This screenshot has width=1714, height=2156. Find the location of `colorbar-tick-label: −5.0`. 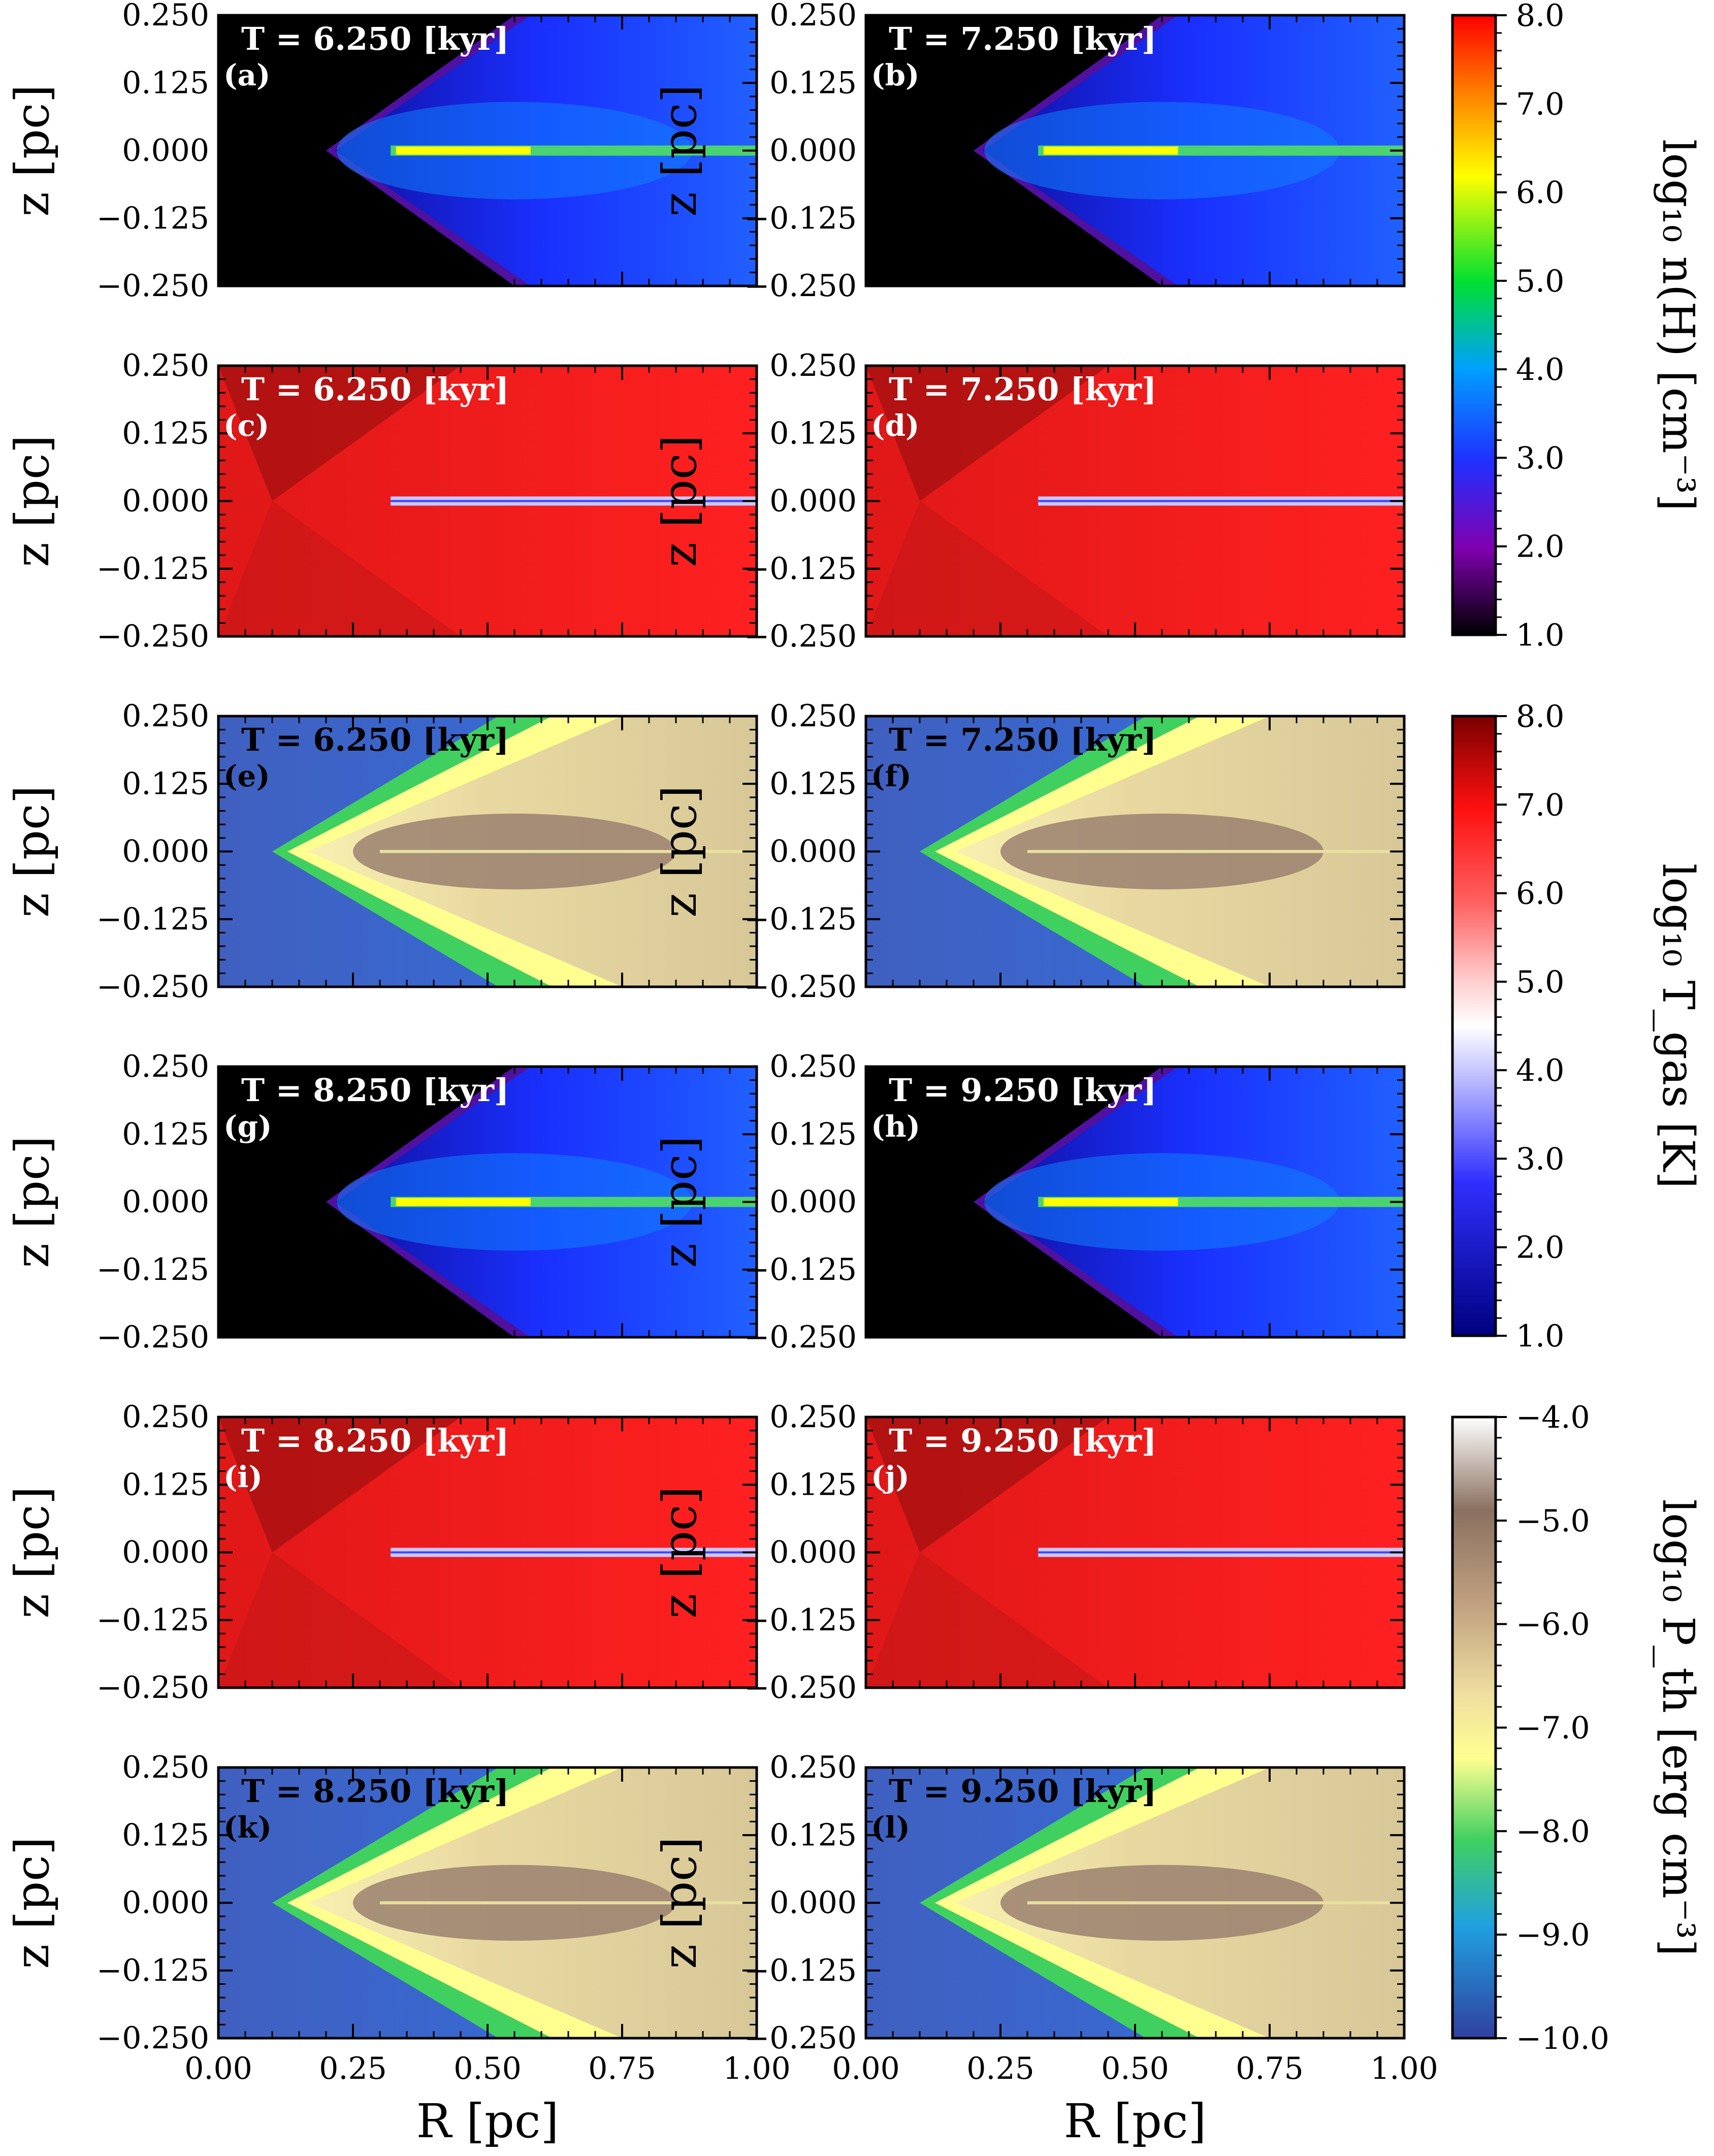

colorbar-tick-label: −5.0 is located at coordinates (1553, 1521).